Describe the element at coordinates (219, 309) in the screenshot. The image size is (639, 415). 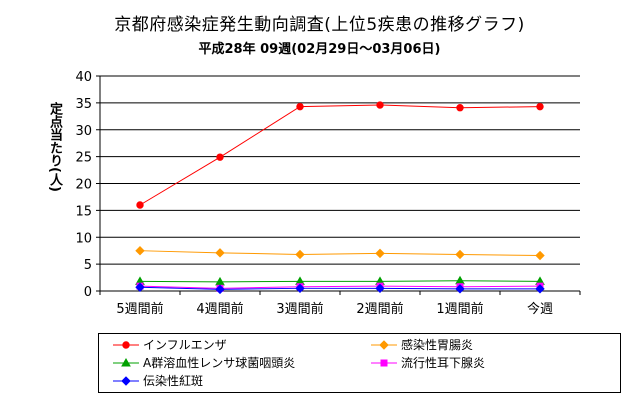
I see `x-tick-label: 4週間前` at that location.